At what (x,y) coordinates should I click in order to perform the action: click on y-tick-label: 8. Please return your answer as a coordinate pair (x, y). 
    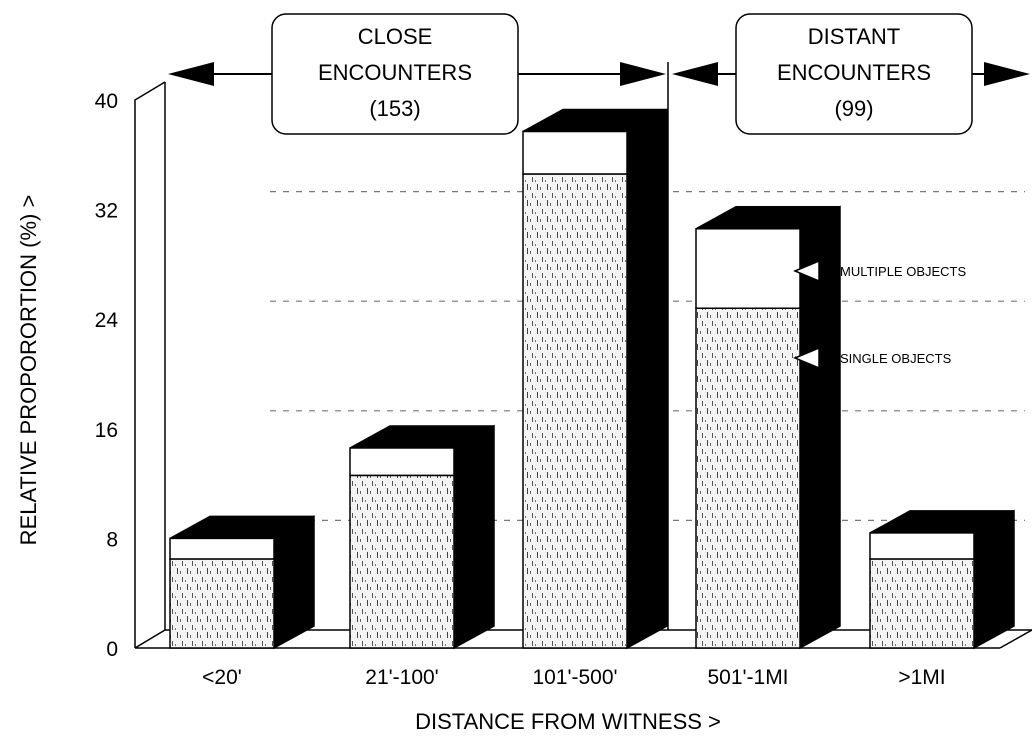
    Looking at the image, I should click on (112, 539).